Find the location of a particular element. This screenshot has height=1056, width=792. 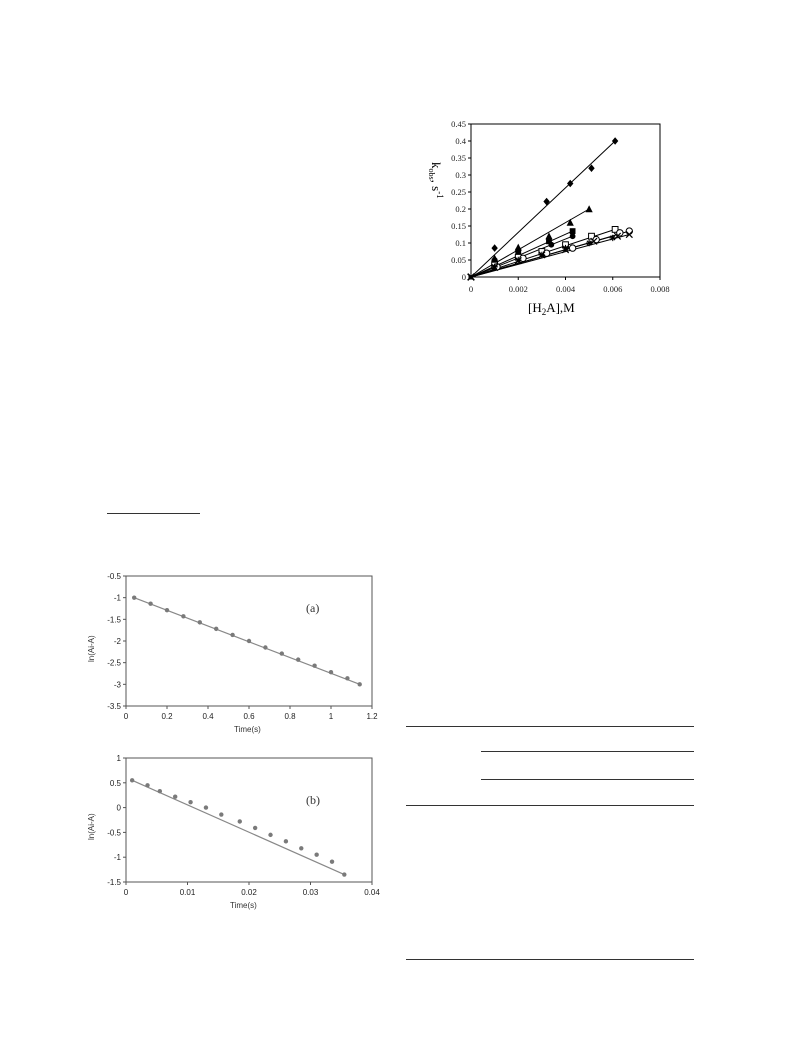

kobs-ytick-label: 0.45 is located at coordinates (458, 124).